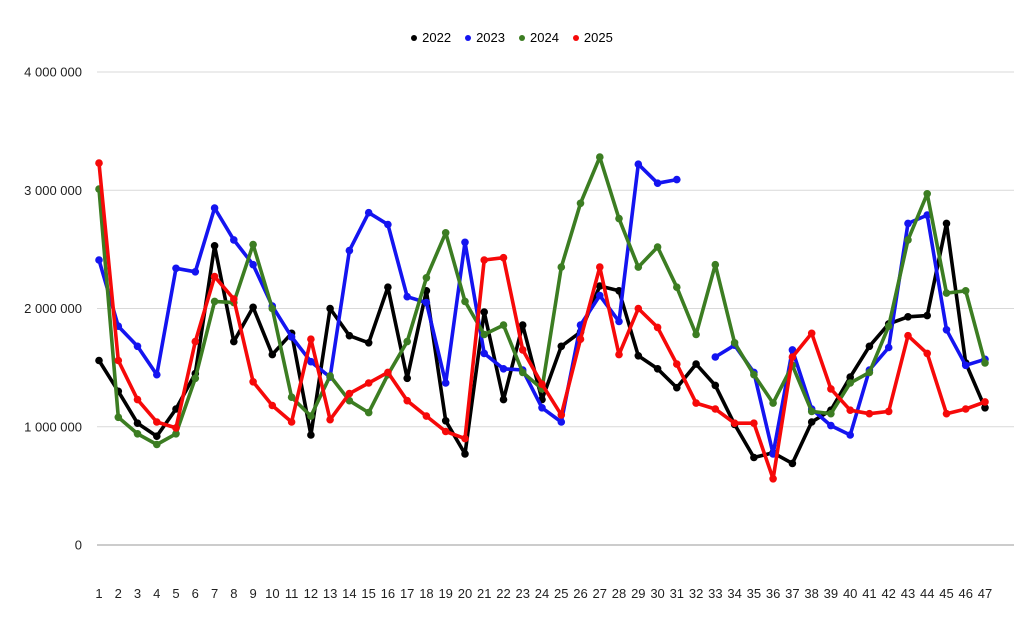  What do you see at coordinates (715, 593) in the screenshot?
I see `x-axis-label: 33` at bounding box center [715, 593].